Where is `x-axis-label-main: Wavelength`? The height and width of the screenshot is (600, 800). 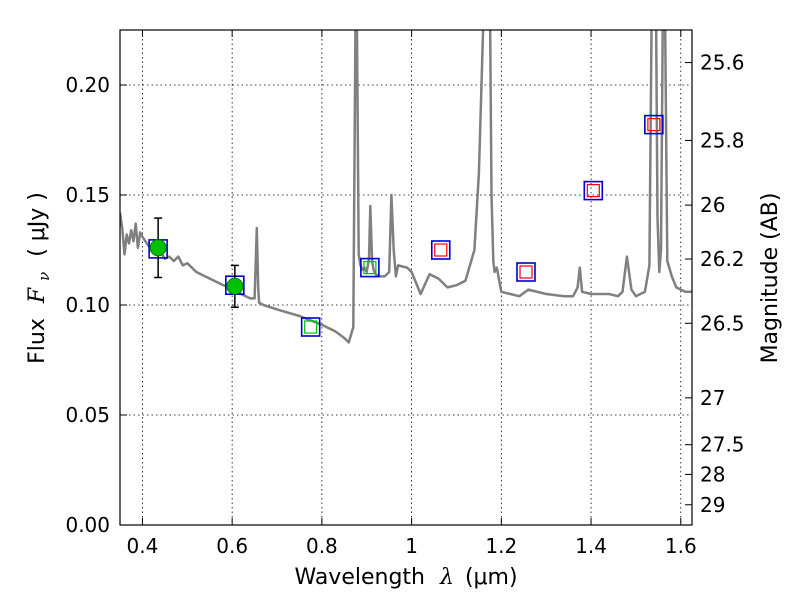 x-axis-label-main: Wavelength is located at coordinates (359, 577).